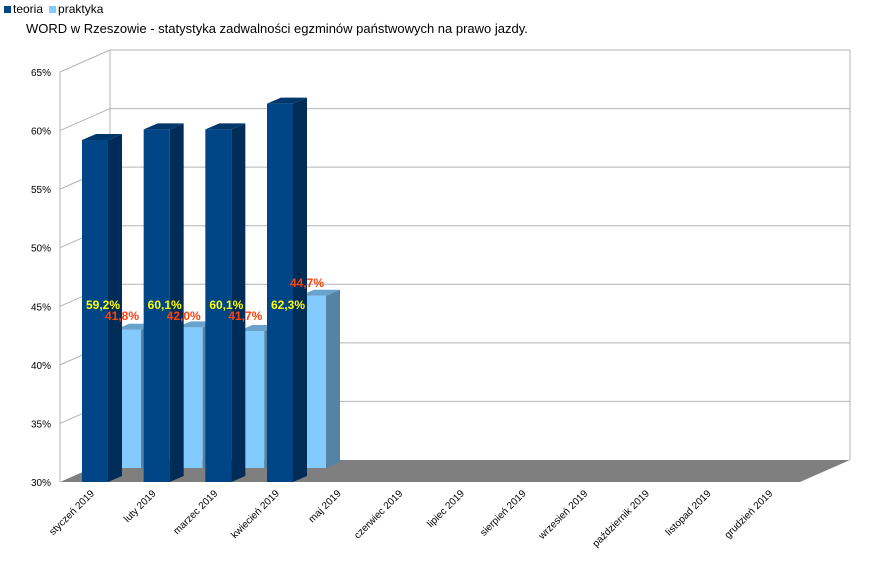  What do you see at coordinates (41, 132) in the screenshot?
I see `y-tick-label: 60%` at bounding box center [41, 132].